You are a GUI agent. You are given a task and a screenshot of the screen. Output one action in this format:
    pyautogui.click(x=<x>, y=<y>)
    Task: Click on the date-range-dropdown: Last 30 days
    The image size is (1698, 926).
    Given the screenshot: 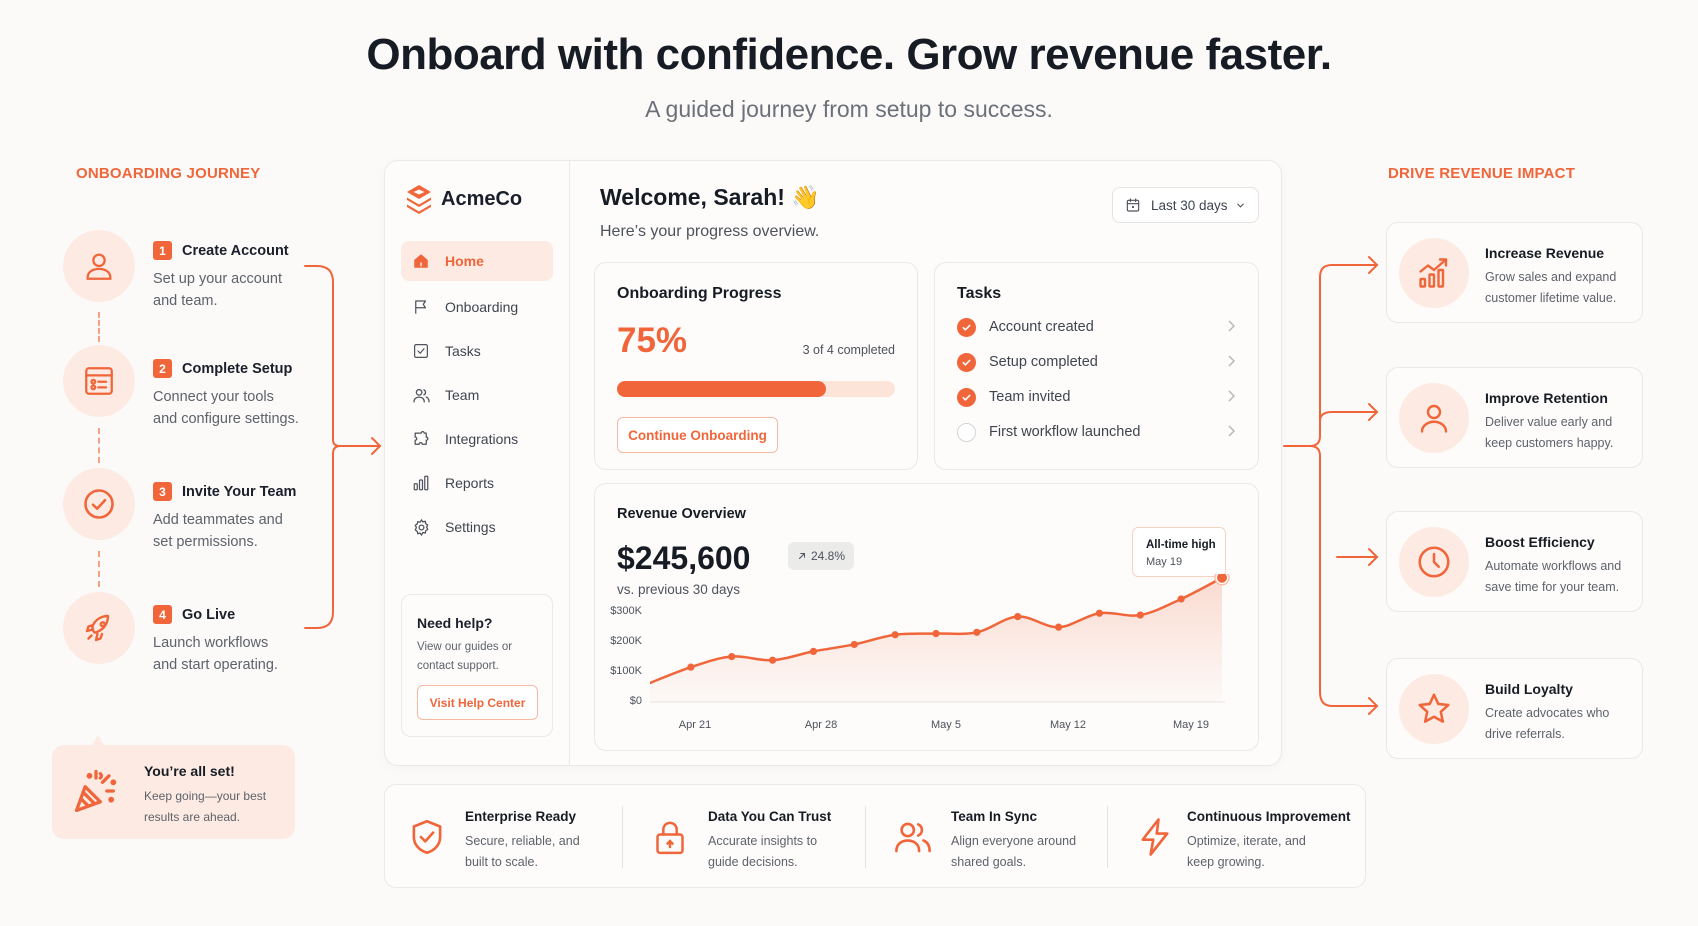 What is the action you would take?
    pyautogui.click(x=1185, y=205)
    